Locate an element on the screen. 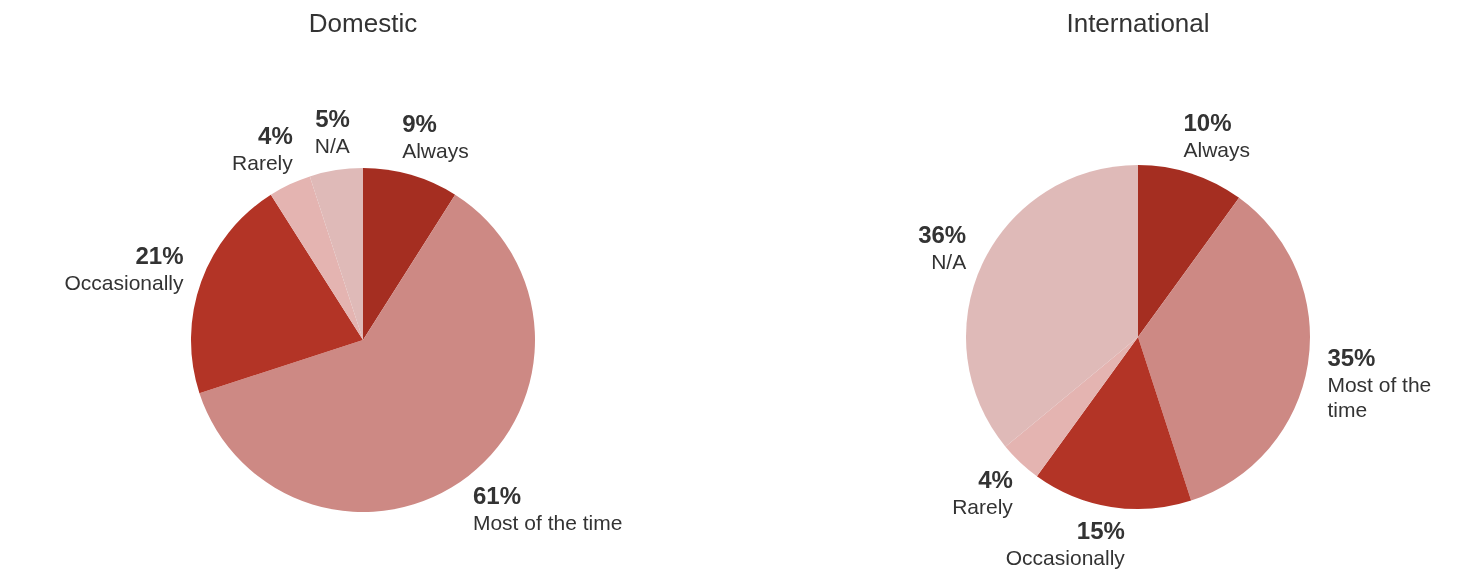 The image size is (1472, 579). data-label: 5% is located at coordinates (332, 118).